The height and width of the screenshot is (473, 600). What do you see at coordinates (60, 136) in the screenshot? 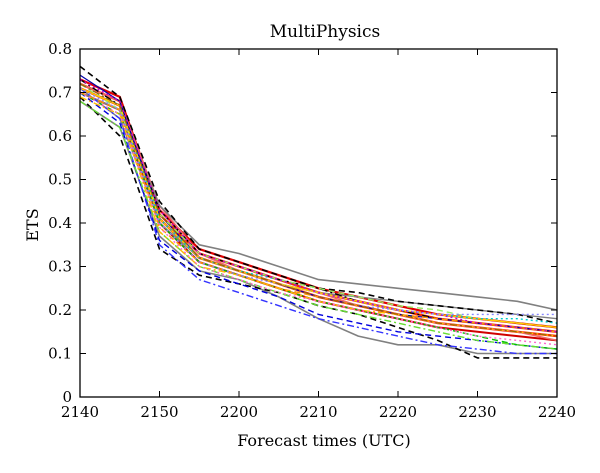
I see `y-tick-label: 0.6` at bounding box center [60, 136].